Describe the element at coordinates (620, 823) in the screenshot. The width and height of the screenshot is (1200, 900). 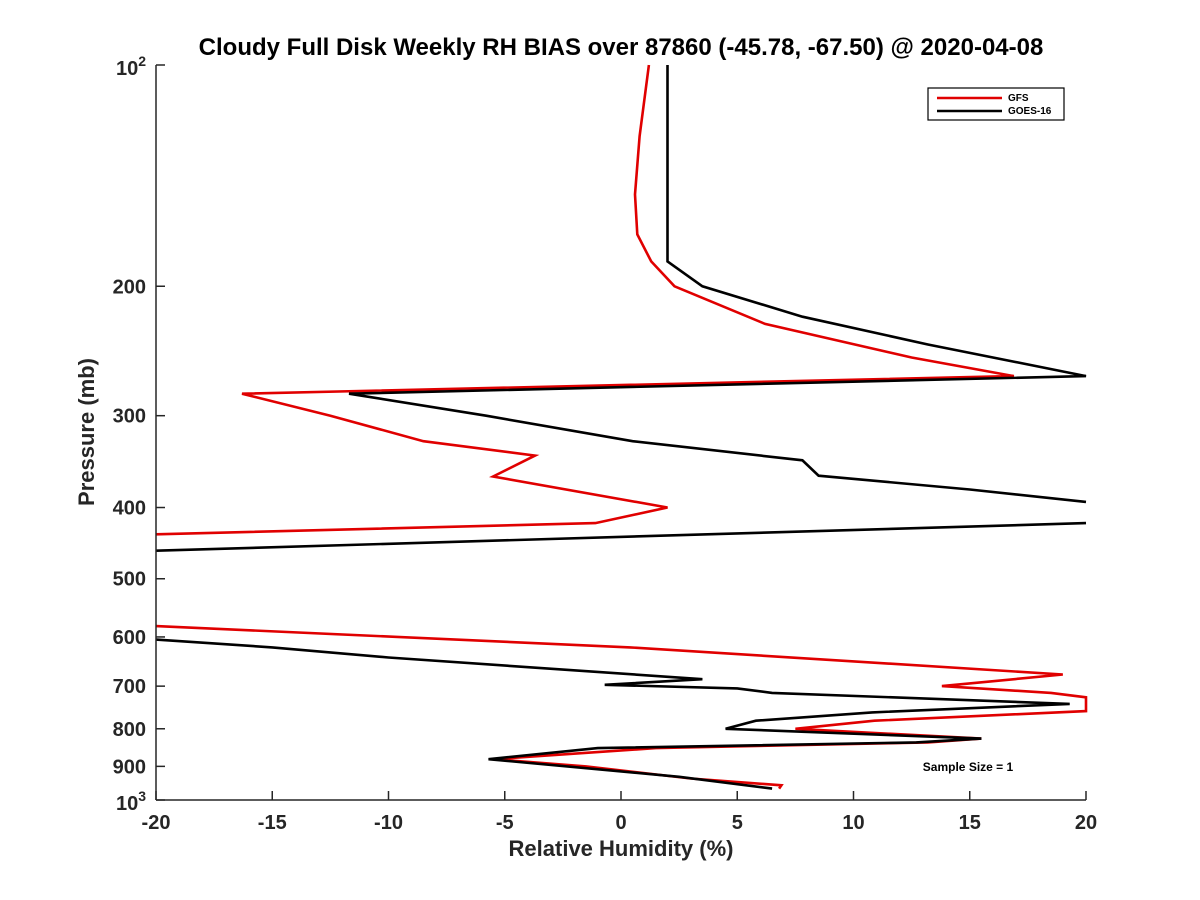
I see `x-tick-label: 0` at that location.